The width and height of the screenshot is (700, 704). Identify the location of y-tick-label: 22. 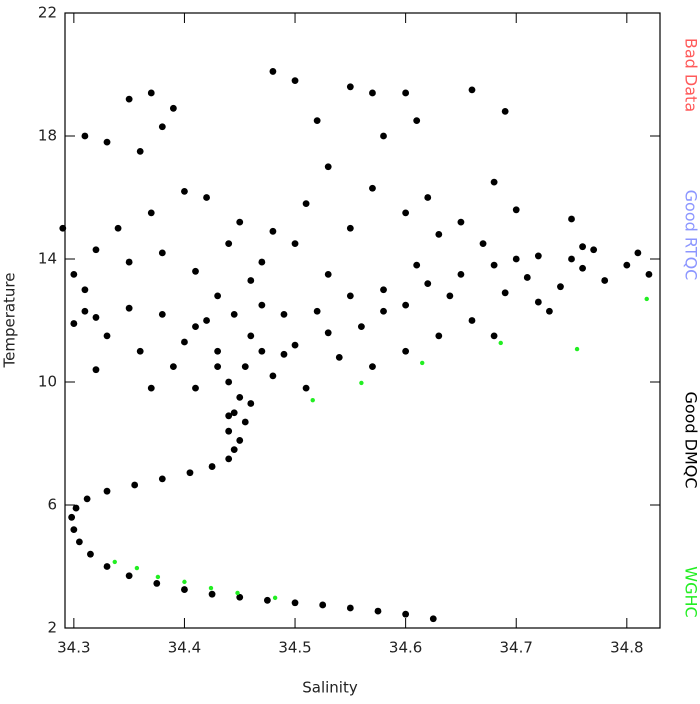
(47, 13).